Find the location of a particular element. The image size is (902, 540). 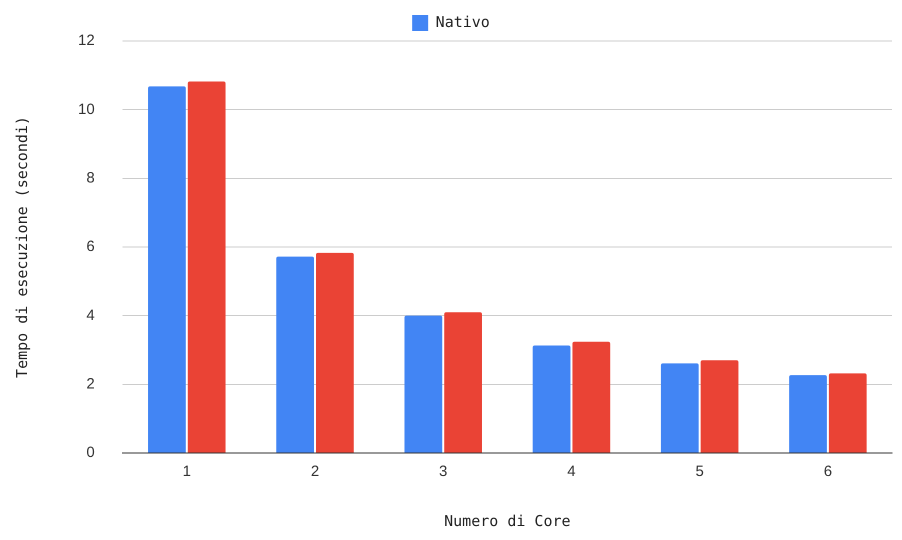

x-tick-label: 5 is located at coordinates (700, 471).